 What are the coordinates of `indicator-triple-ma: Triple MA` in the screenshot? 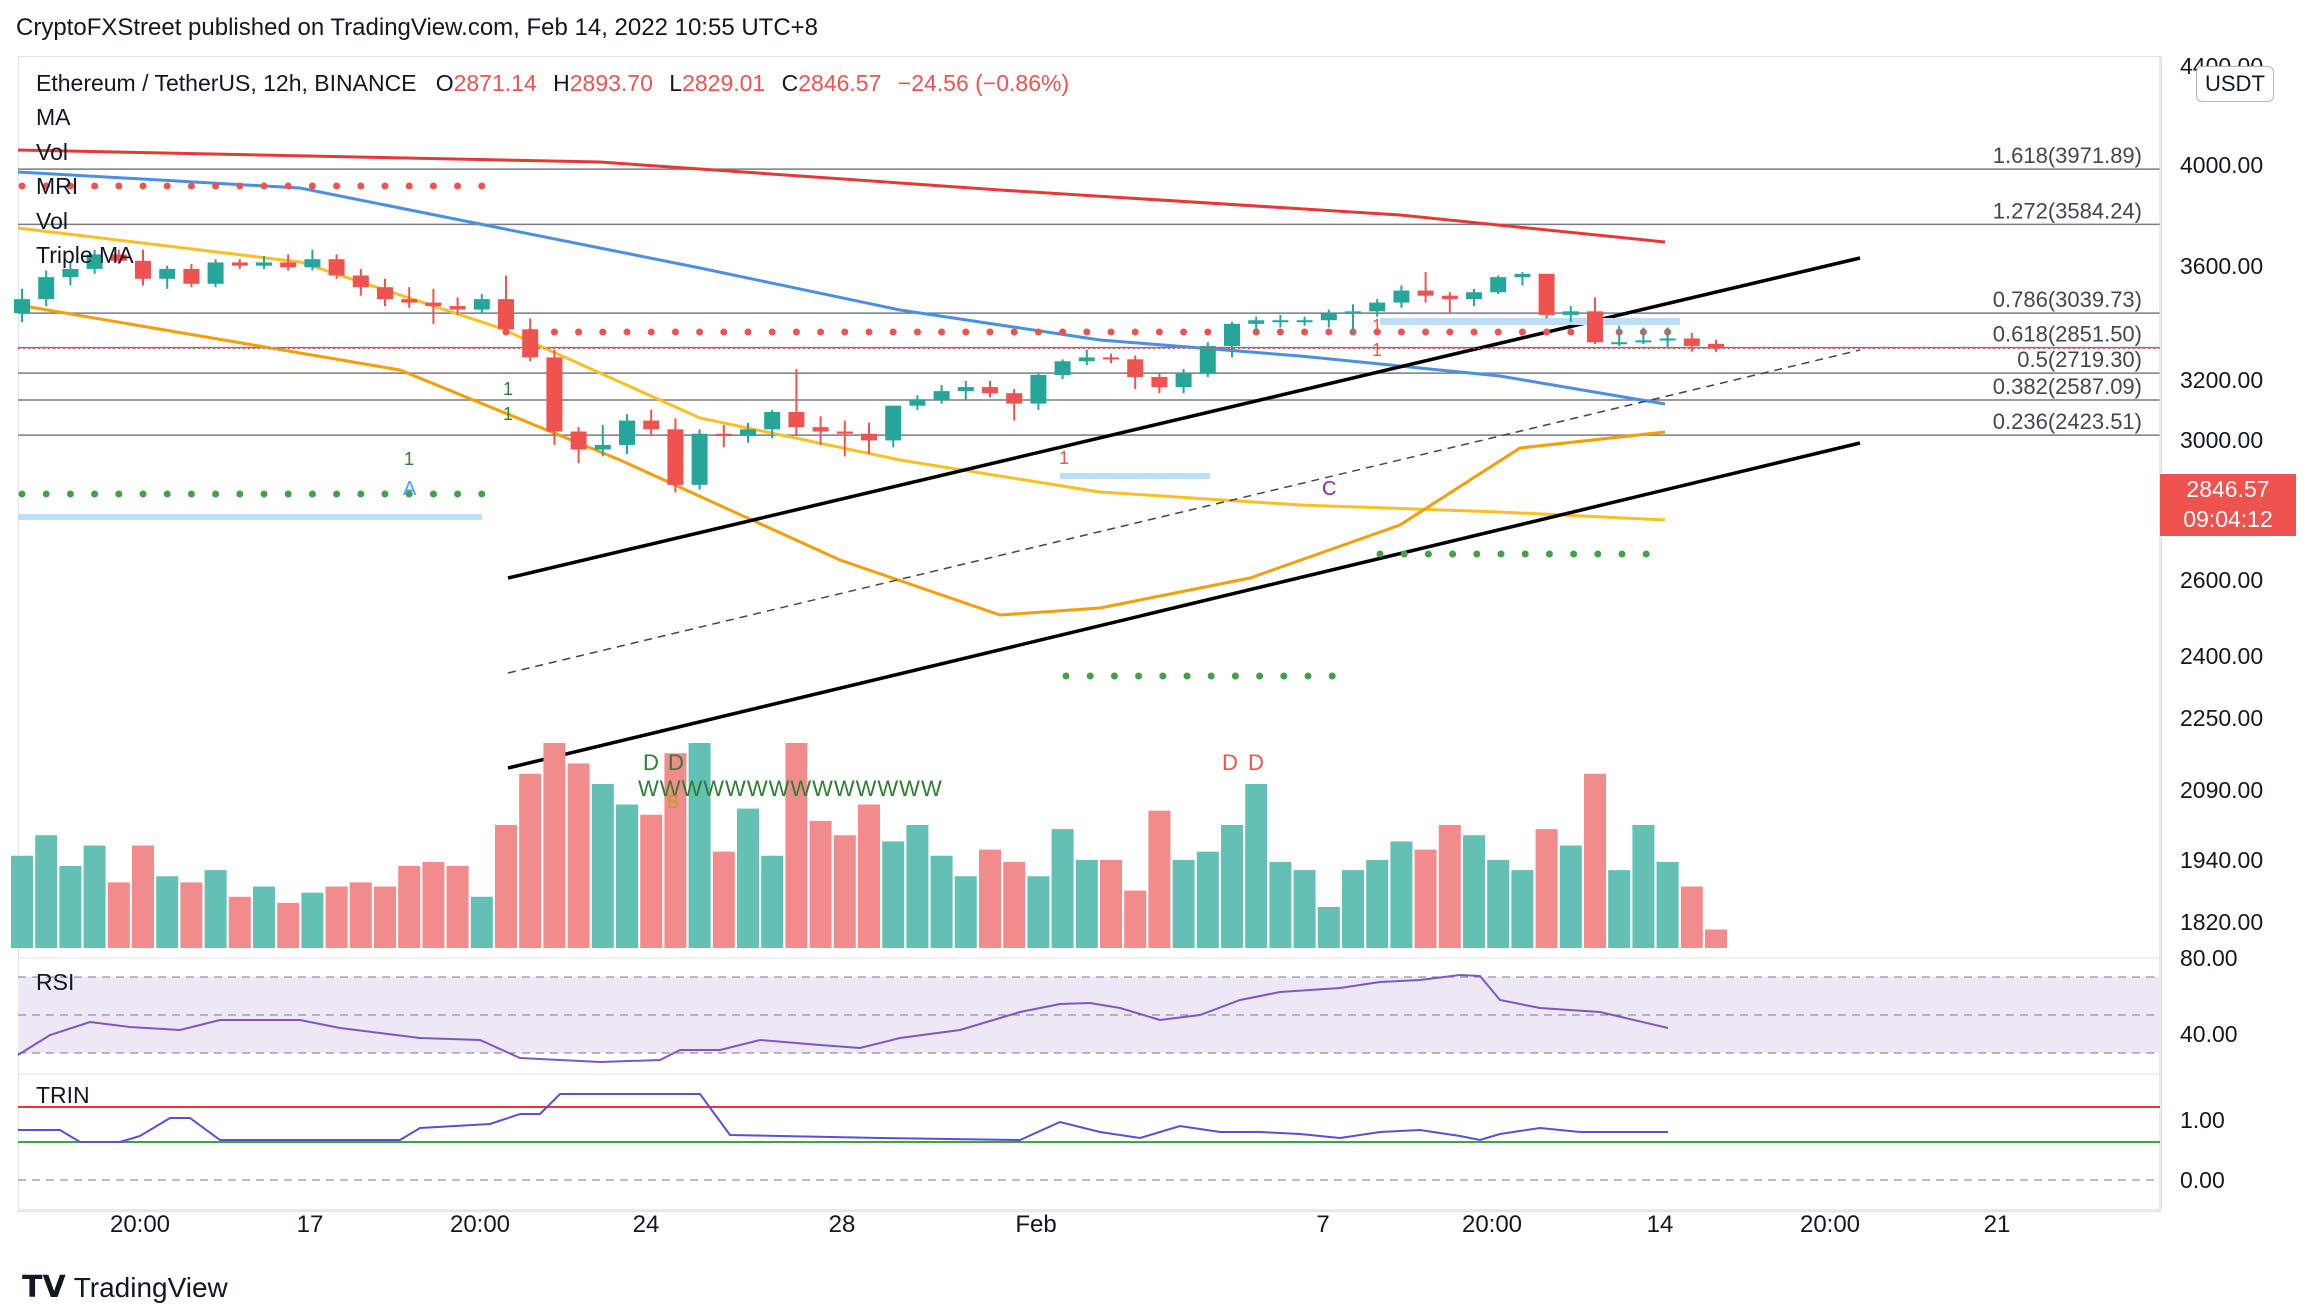 It's located at (85, 255).